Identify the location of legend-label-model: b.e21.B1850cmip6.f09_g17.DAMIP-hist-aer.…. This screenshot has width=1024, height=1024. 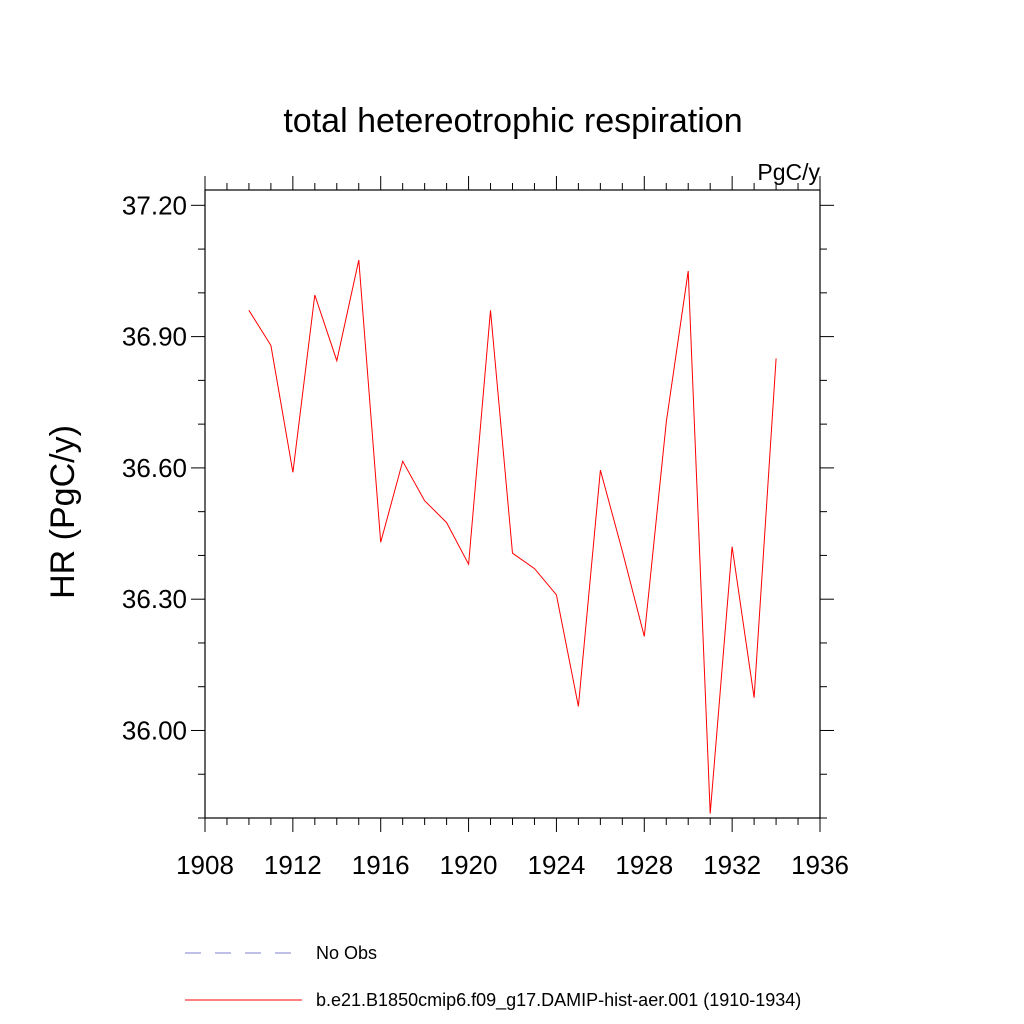
(558, 1000).